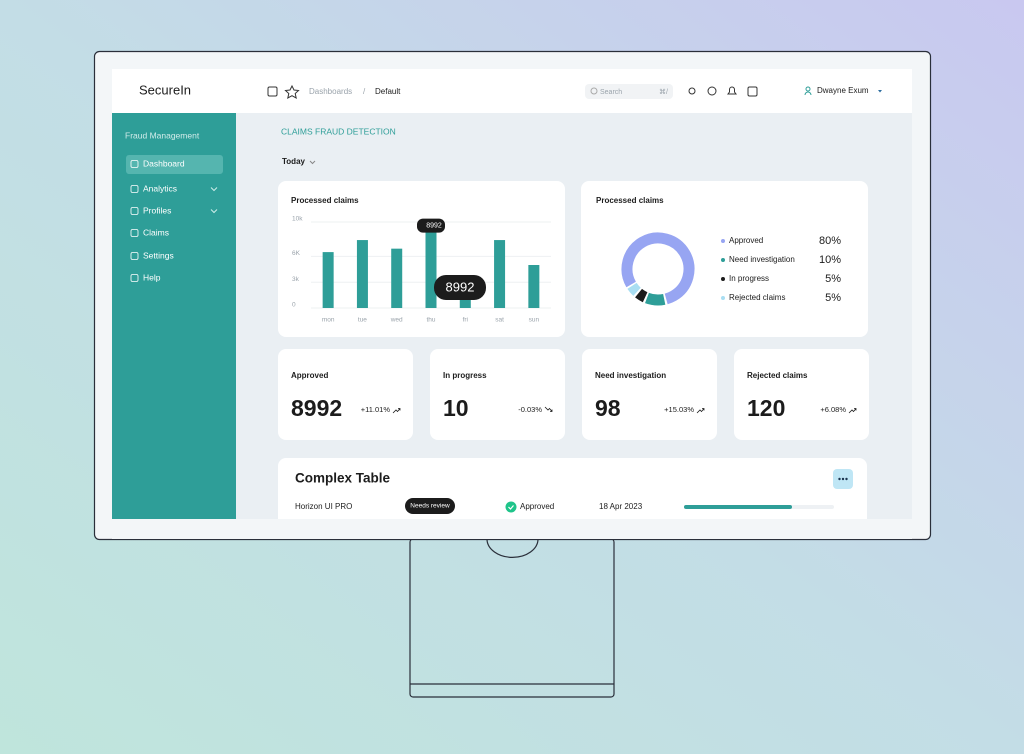  I want to click on header, so click(512, 91).